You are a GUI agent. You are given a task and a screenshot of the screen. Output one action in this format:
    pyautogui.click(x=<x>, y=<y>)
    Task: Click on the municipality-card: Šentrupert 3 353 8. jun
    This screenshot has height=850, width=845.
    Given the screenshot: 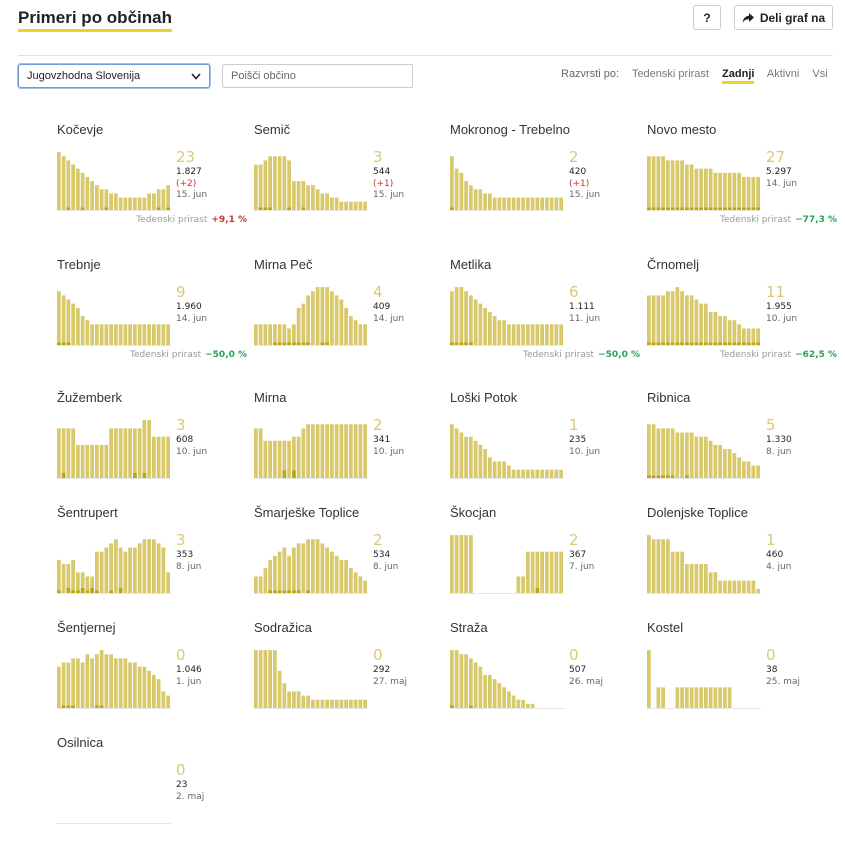 What is the action you would take?
    pyautogui.click(x=152, y=562)
    